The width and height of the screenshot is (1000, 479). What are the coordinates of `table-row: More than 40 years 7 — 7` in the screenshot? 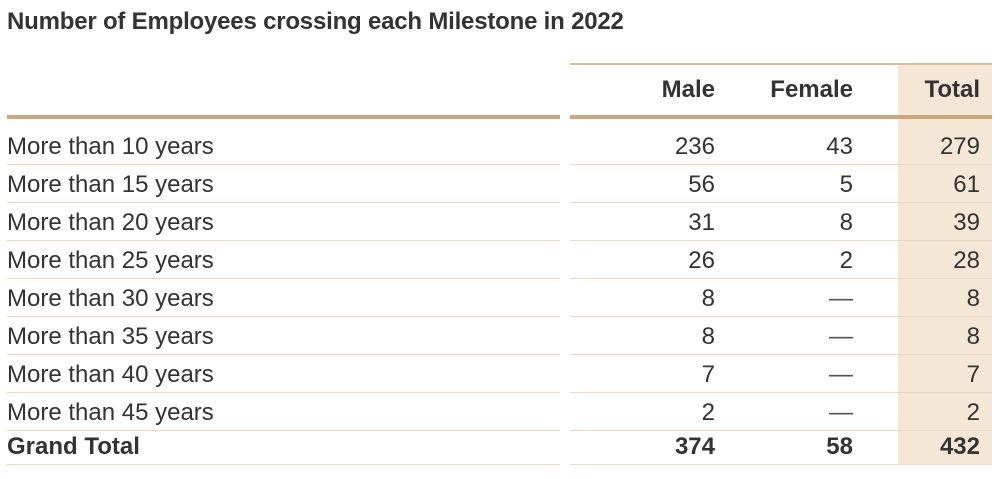 It's located at (500, 374).